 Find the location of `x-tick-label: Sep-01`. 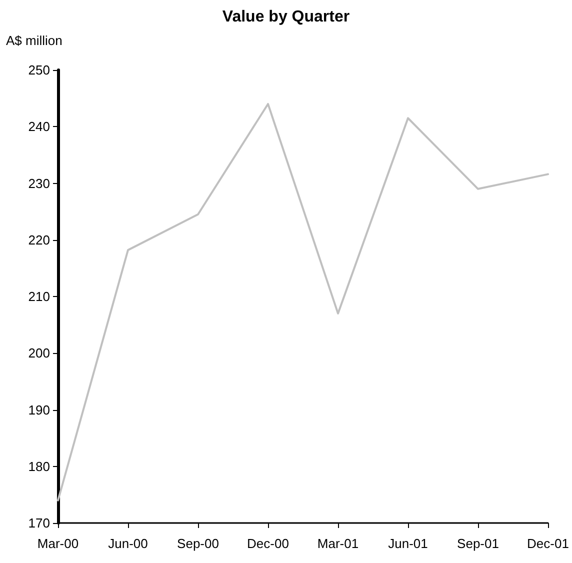

x-tick-label: Sep-01 is located at coordinates (478, 543).